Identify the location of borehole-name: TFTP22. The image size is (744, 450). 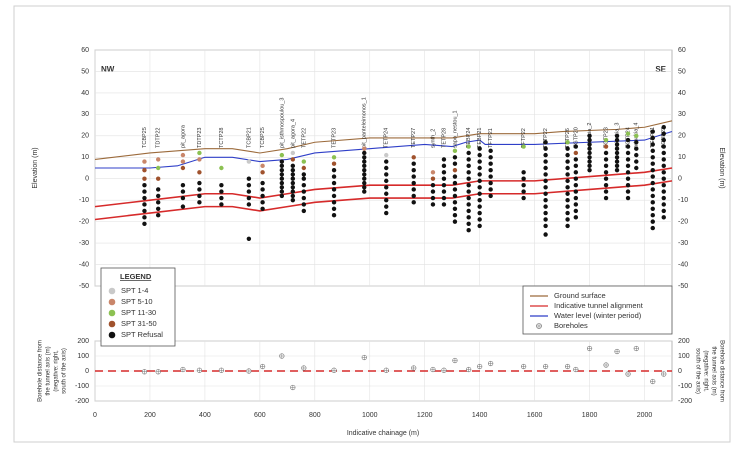
(524, 138).